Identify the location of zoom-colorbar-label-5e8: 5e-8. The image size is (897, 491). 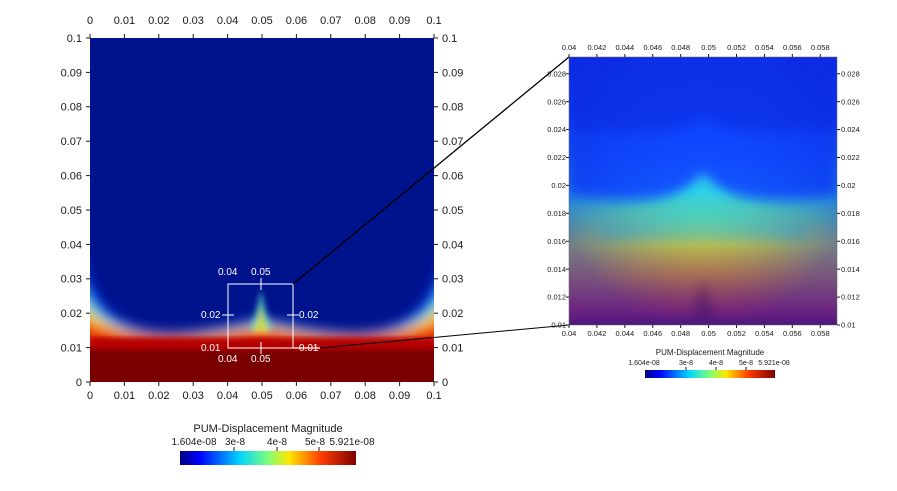
(746, 363).